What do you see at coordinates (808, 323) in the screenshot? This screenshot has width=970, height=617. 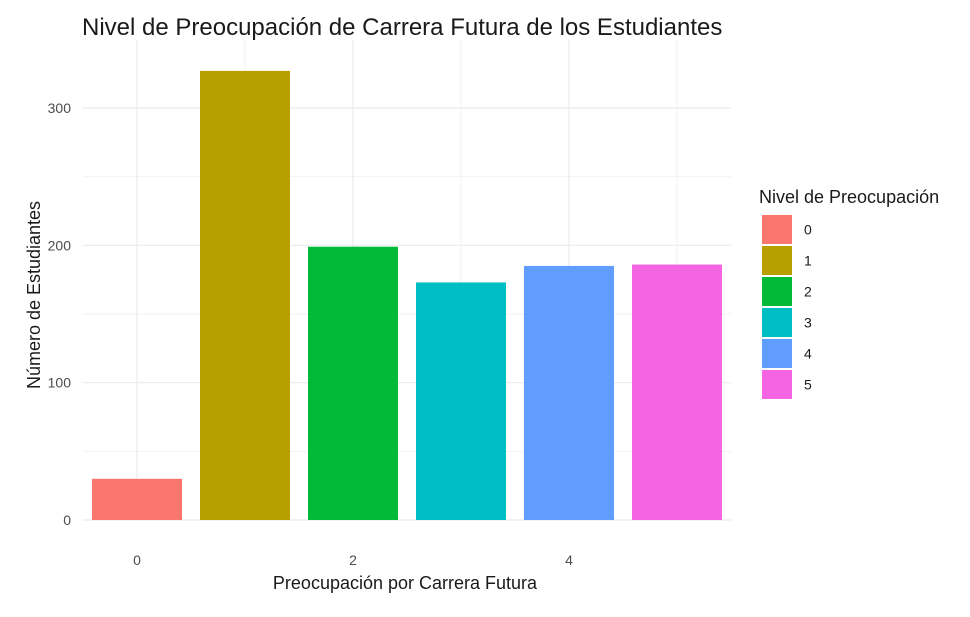 I see `legend-label: 3` at bounding box center [808, 323].